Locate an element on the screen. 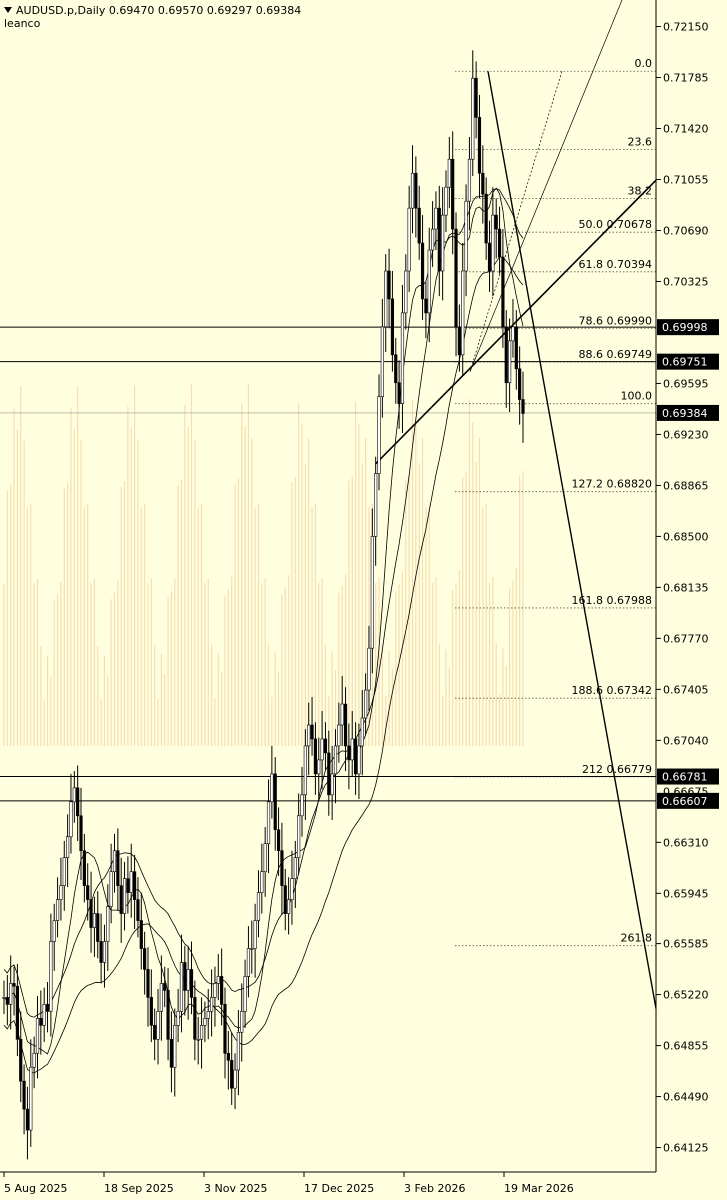 This screenshot has width=727, height=1200. broker-name: leanco is located at coordinates (22, 23).